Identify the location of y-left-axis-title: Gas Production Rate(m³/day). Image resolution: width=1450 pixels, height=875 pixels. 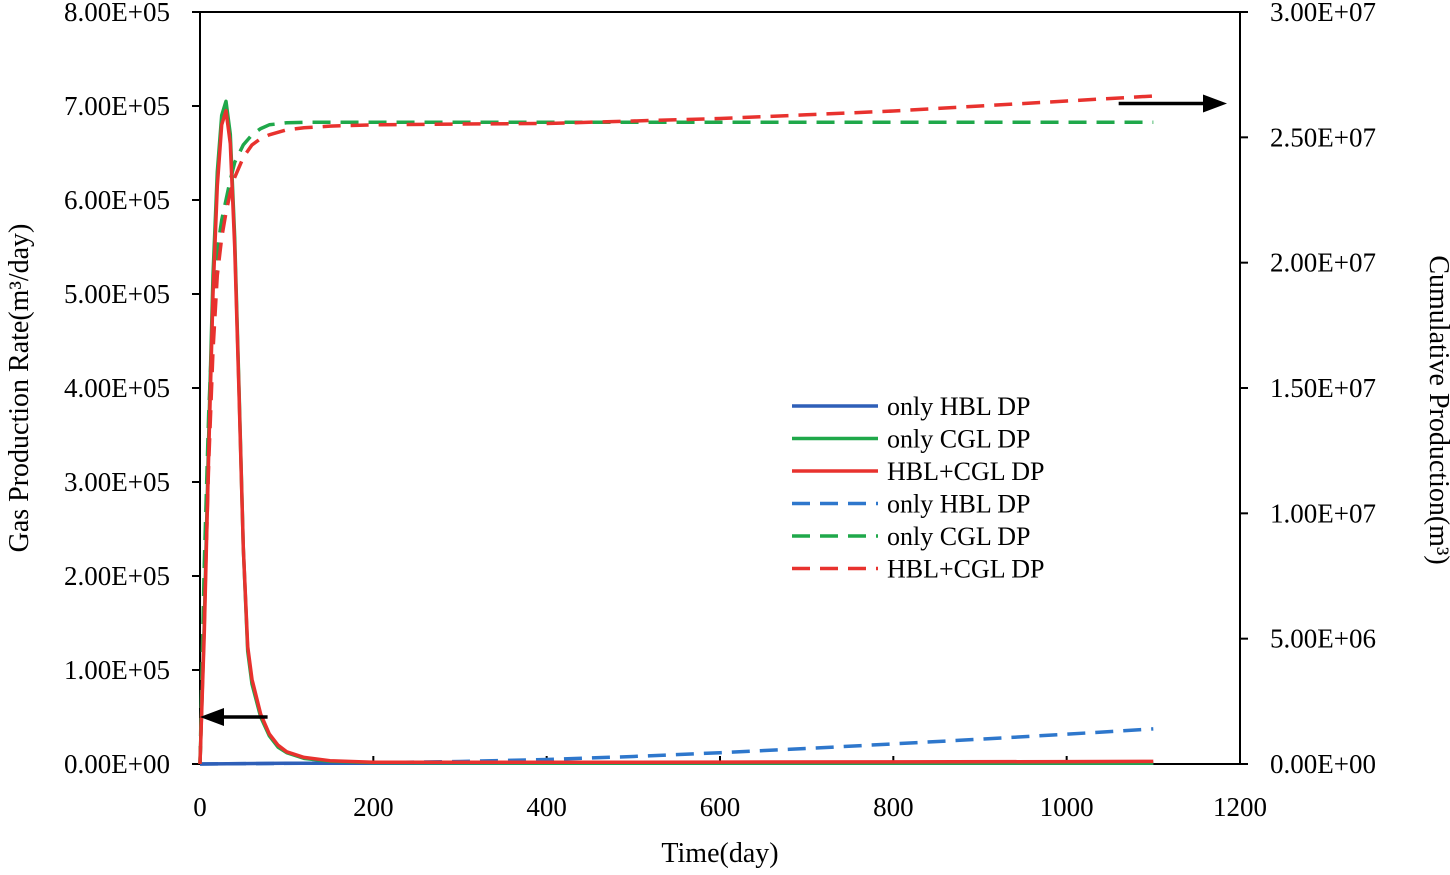
(19, 388).